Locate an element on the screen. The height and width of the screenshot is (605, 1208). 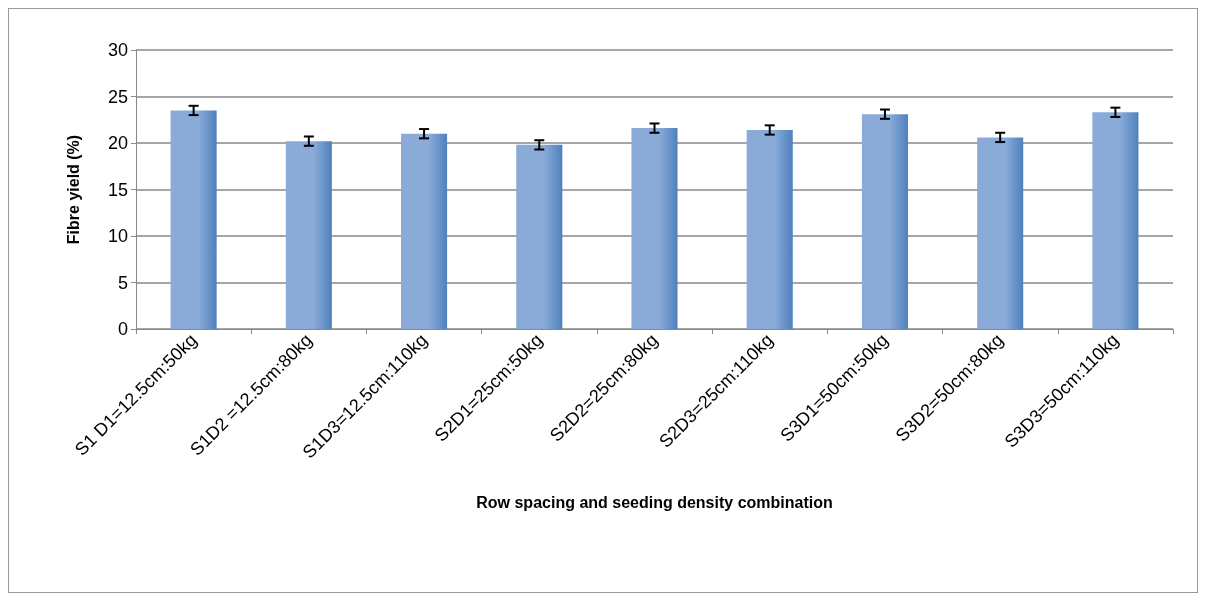
y-tick-label: 30 is located at coordinates (117, 50).